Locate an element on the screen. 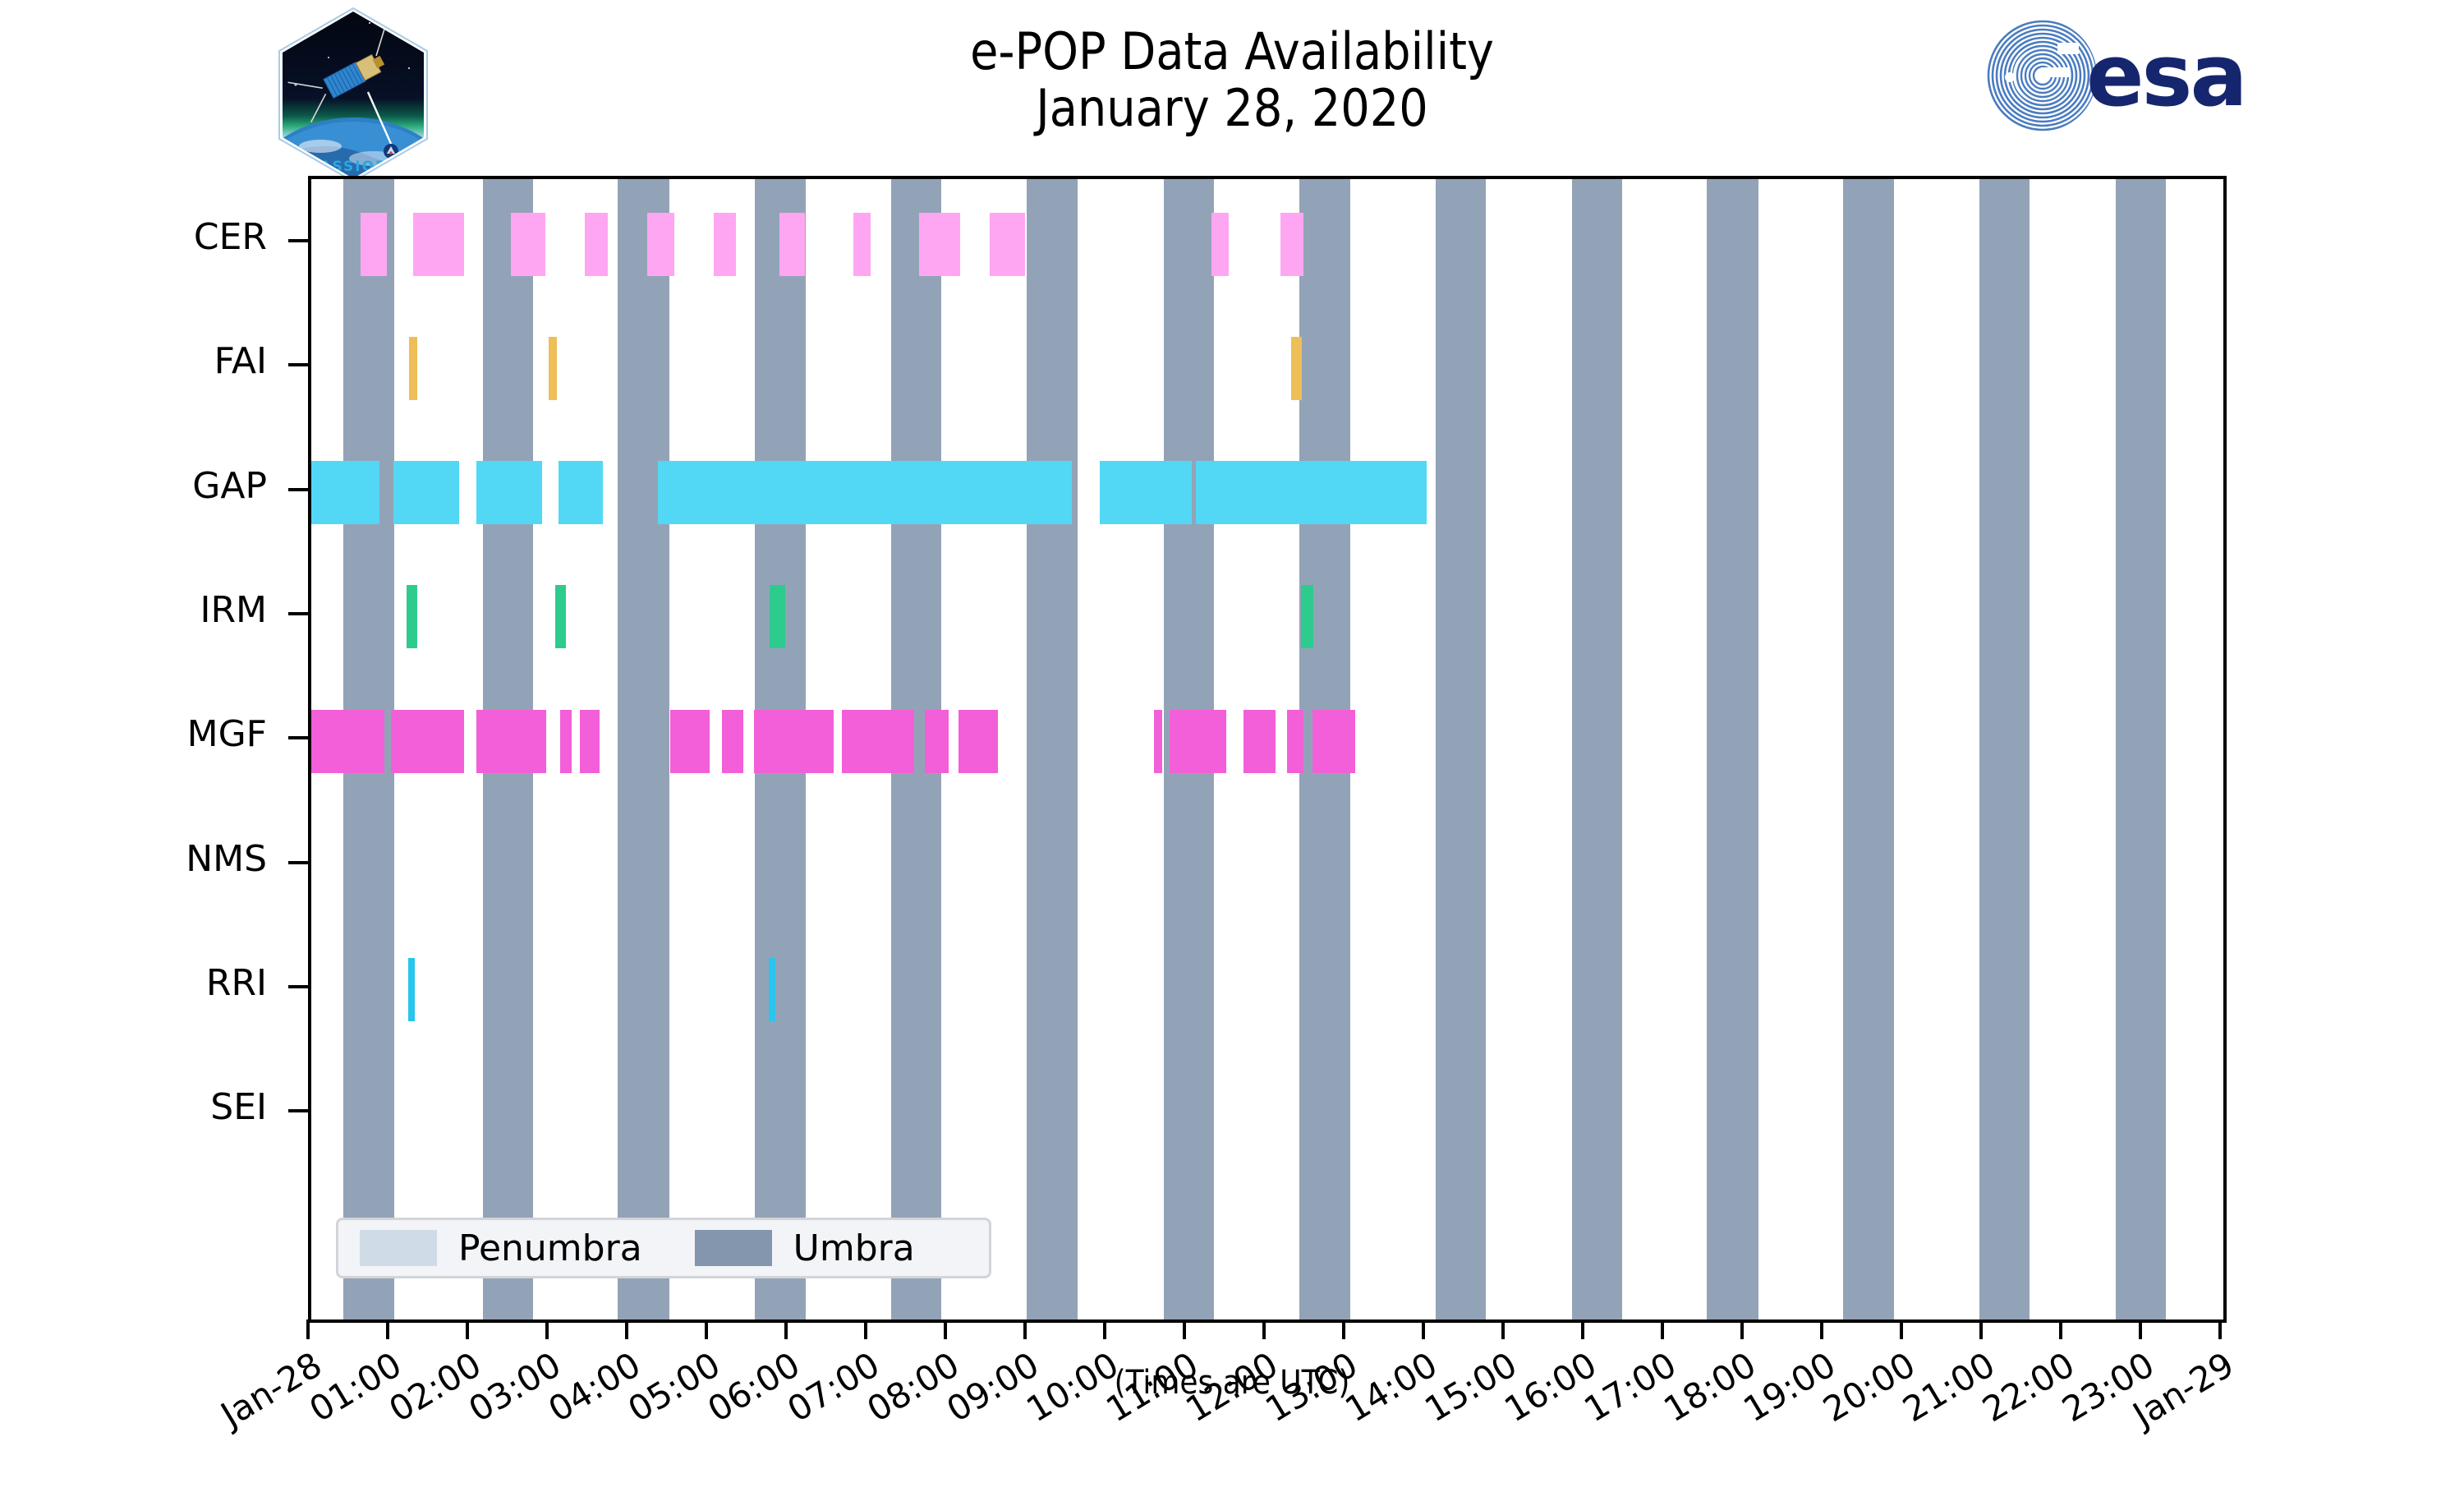 This screenshot has height=1506, width=2464. legend-swatch-penumbra is located at coordinates (398, 1248).